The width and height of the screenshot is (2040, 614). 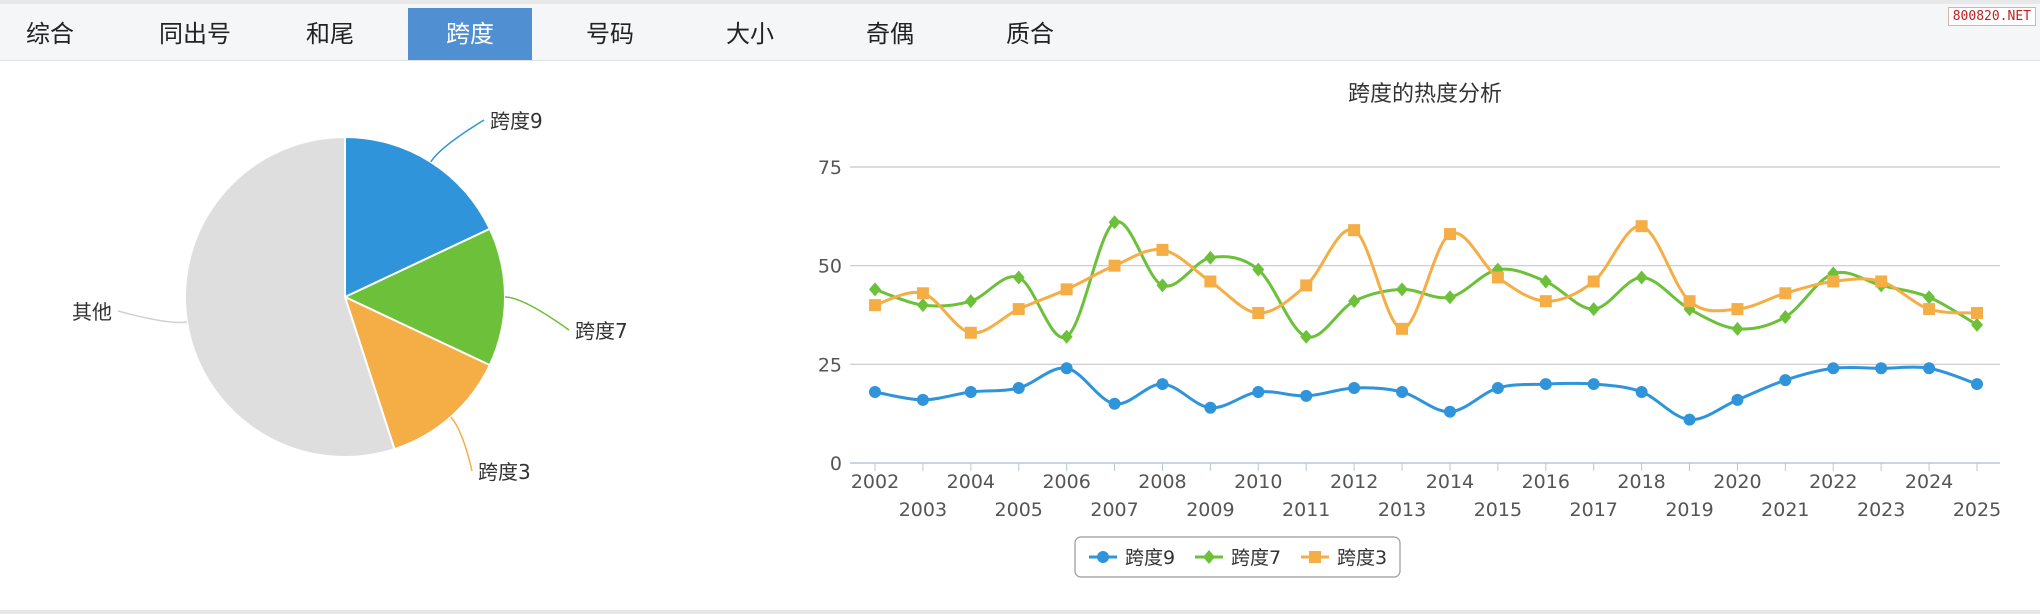 What do you see at coordinates (50, 34) in the screenshot?
I see `tab-overview: 综合` at bounding box center [50, 34].